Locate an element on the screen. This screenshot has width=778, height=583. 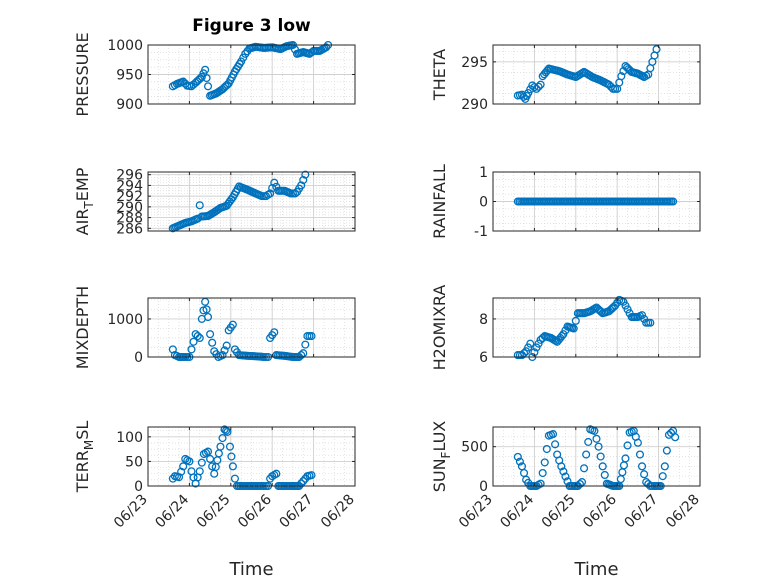
y-axis-label: MIXDEPTH is located at coordinates (82, 327).